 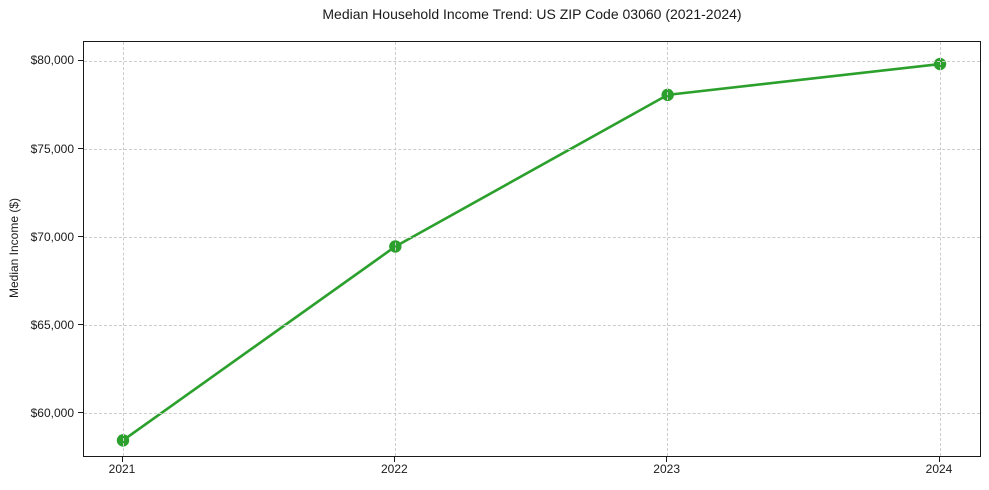 I want to click on x-tick-label: 2023, so click(x=666, y=469).